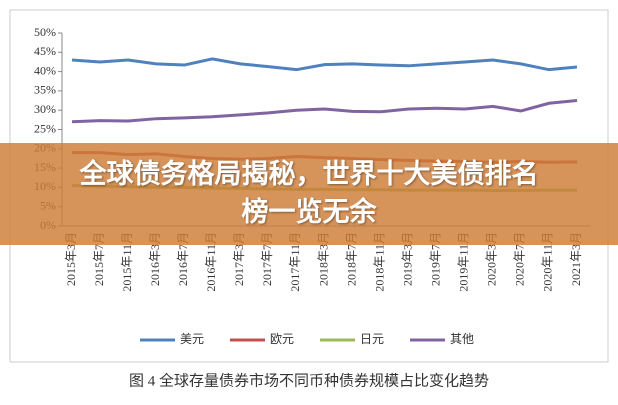 This screenshot has height=405, width=618. Describe the element at coordinates (576, 259) in the screenshot. I see `x-tick-label: 2021年3月` at that location.